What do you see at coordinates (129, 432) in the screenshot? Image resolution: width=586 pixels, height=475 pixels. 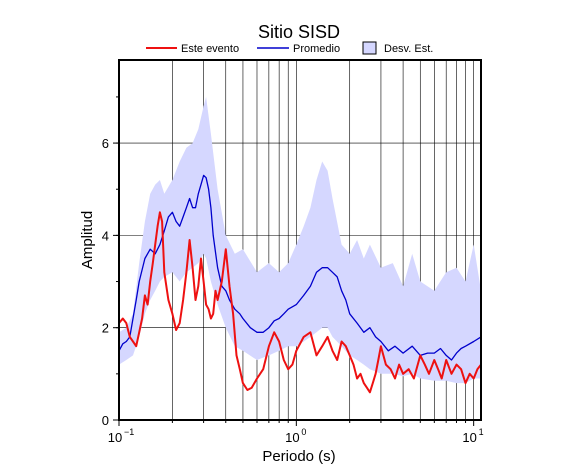 I see `x-tick-exponent: −1` at bounding box center [129, 432].